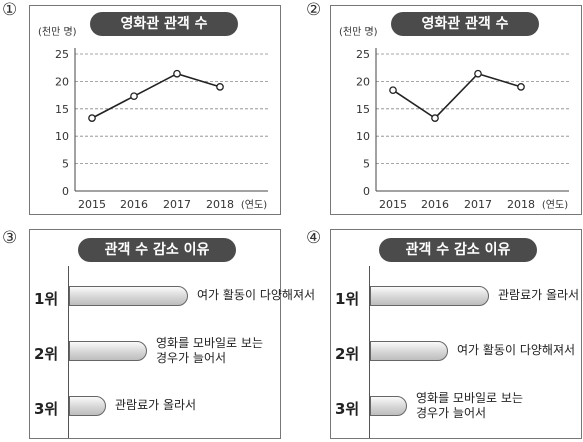 The image size is (583, 442). What do you see at coordinates (155, 416) in the screenshot?
I see `bar-row: 3위 관람료가 올라서` at bounding box center [155, 416].